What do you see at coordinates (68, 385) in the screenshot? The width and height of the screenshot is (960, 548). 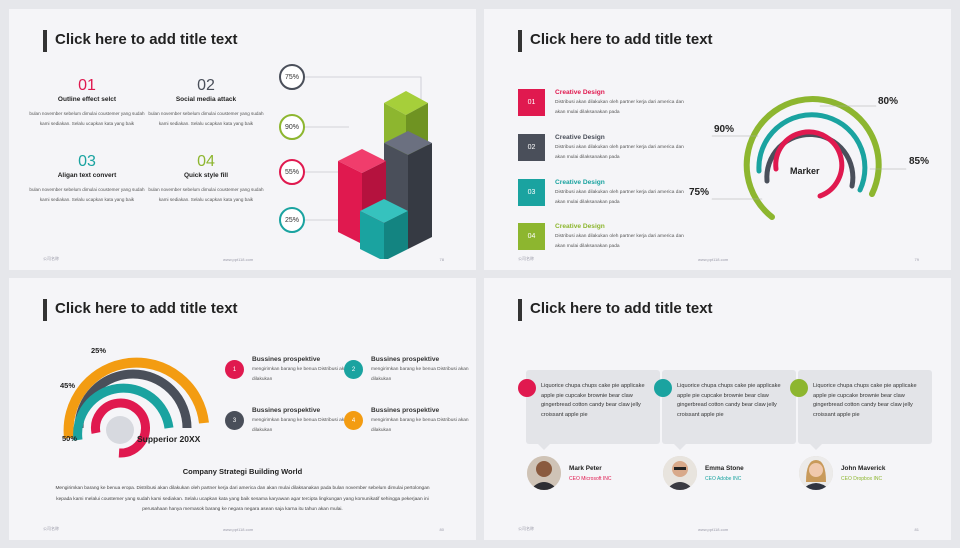 I see `percent-label-45: 45%` at bounding box center [68, 385].